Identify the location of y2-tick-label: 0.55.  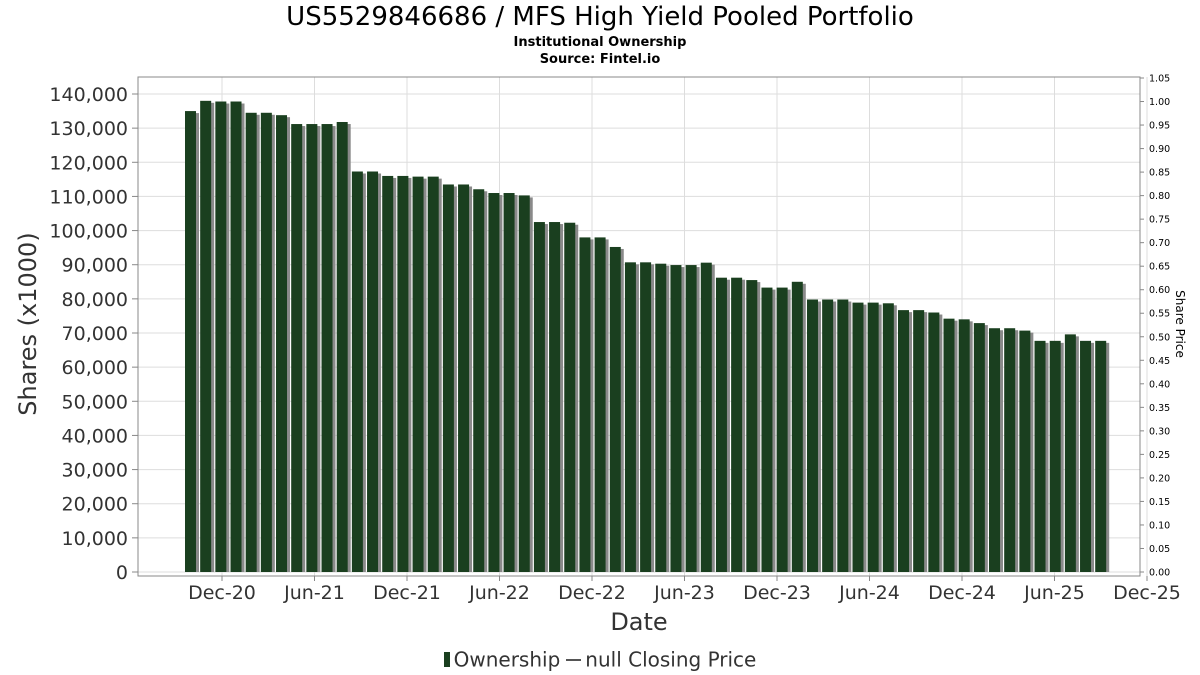
(1159, 314).